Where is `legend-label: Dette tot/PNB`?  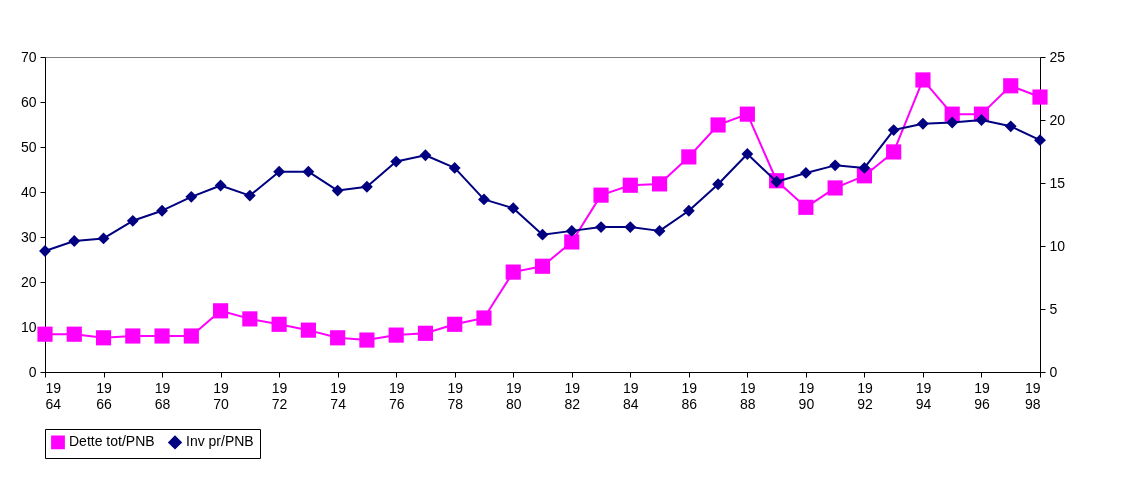 legend-label: Dette tot/PNB is located at coordinates (112, 441).